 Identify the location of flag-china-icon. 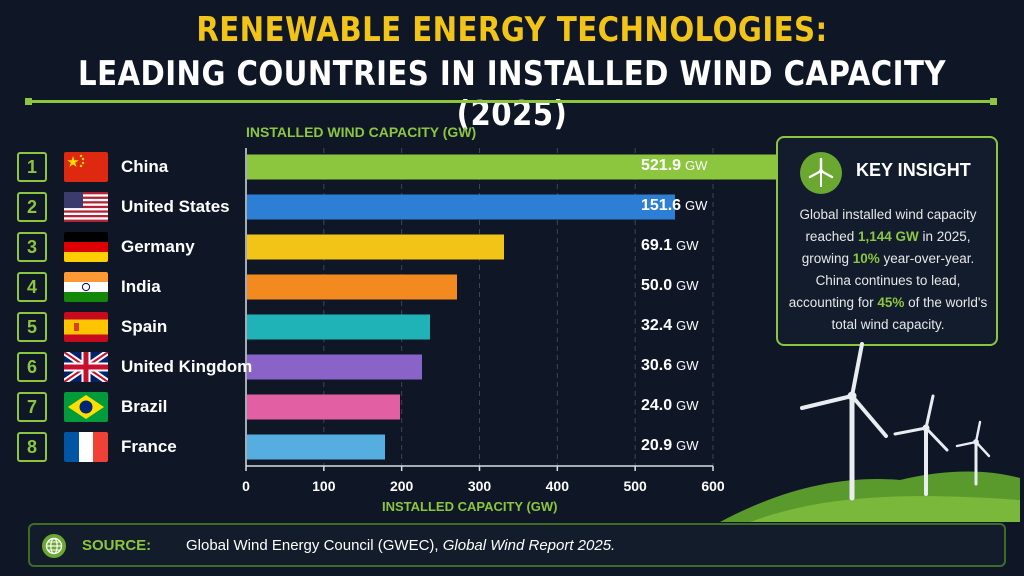
(86, 167).